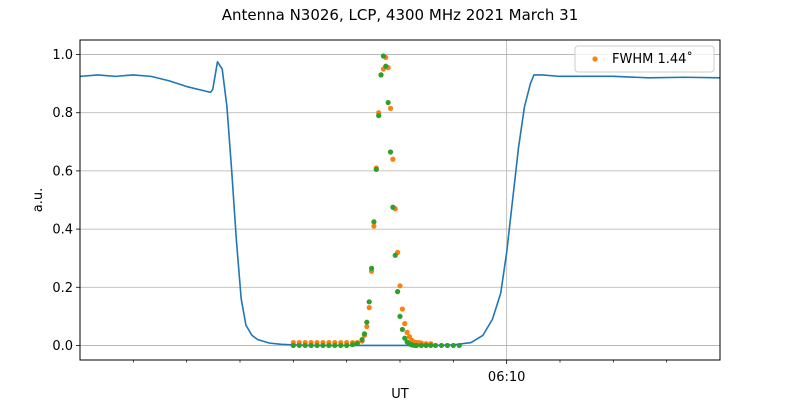 The height and width of the screenshot is (400, 800). I want to click on x-axis-label: UT, so click(400, 393).